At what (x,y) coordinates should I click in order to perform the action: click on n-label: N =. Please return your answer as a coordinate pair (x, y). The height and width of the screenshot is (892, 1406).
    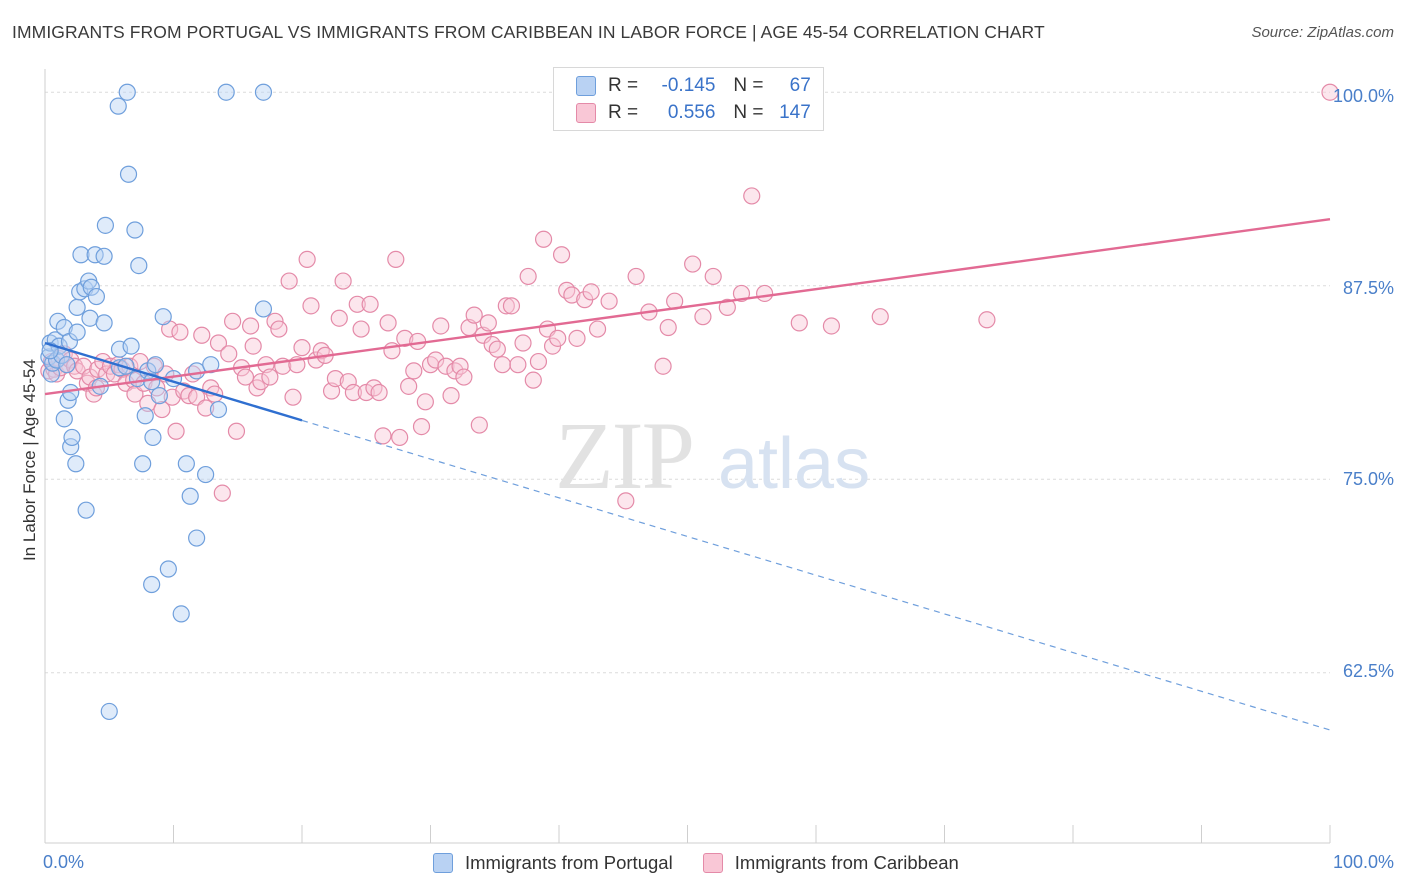
    Looking at the image, I should click on (748, 112).